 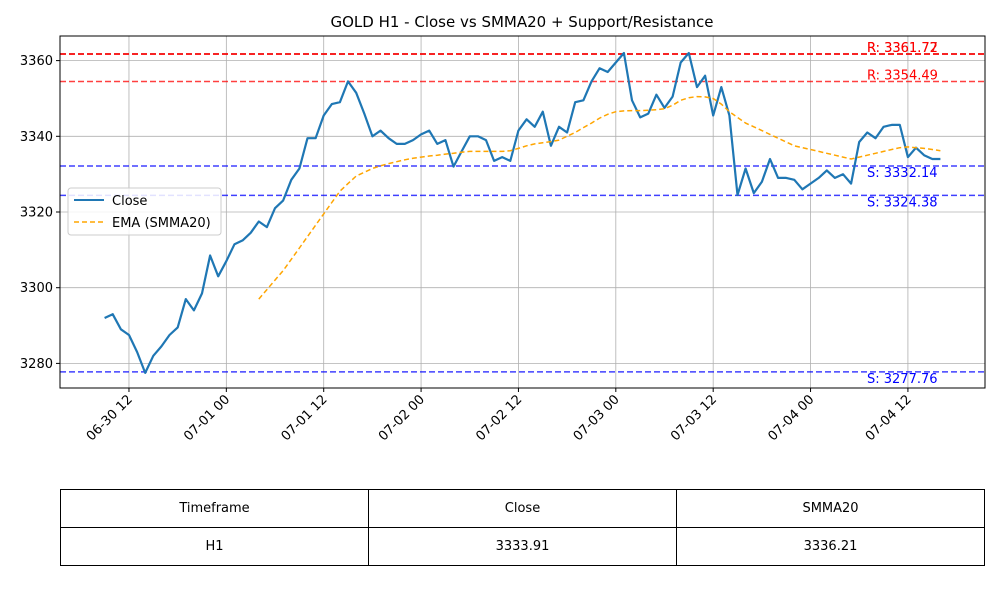 I want to click on x-tick-label: 07-03 12, so click(x=694, y=418).